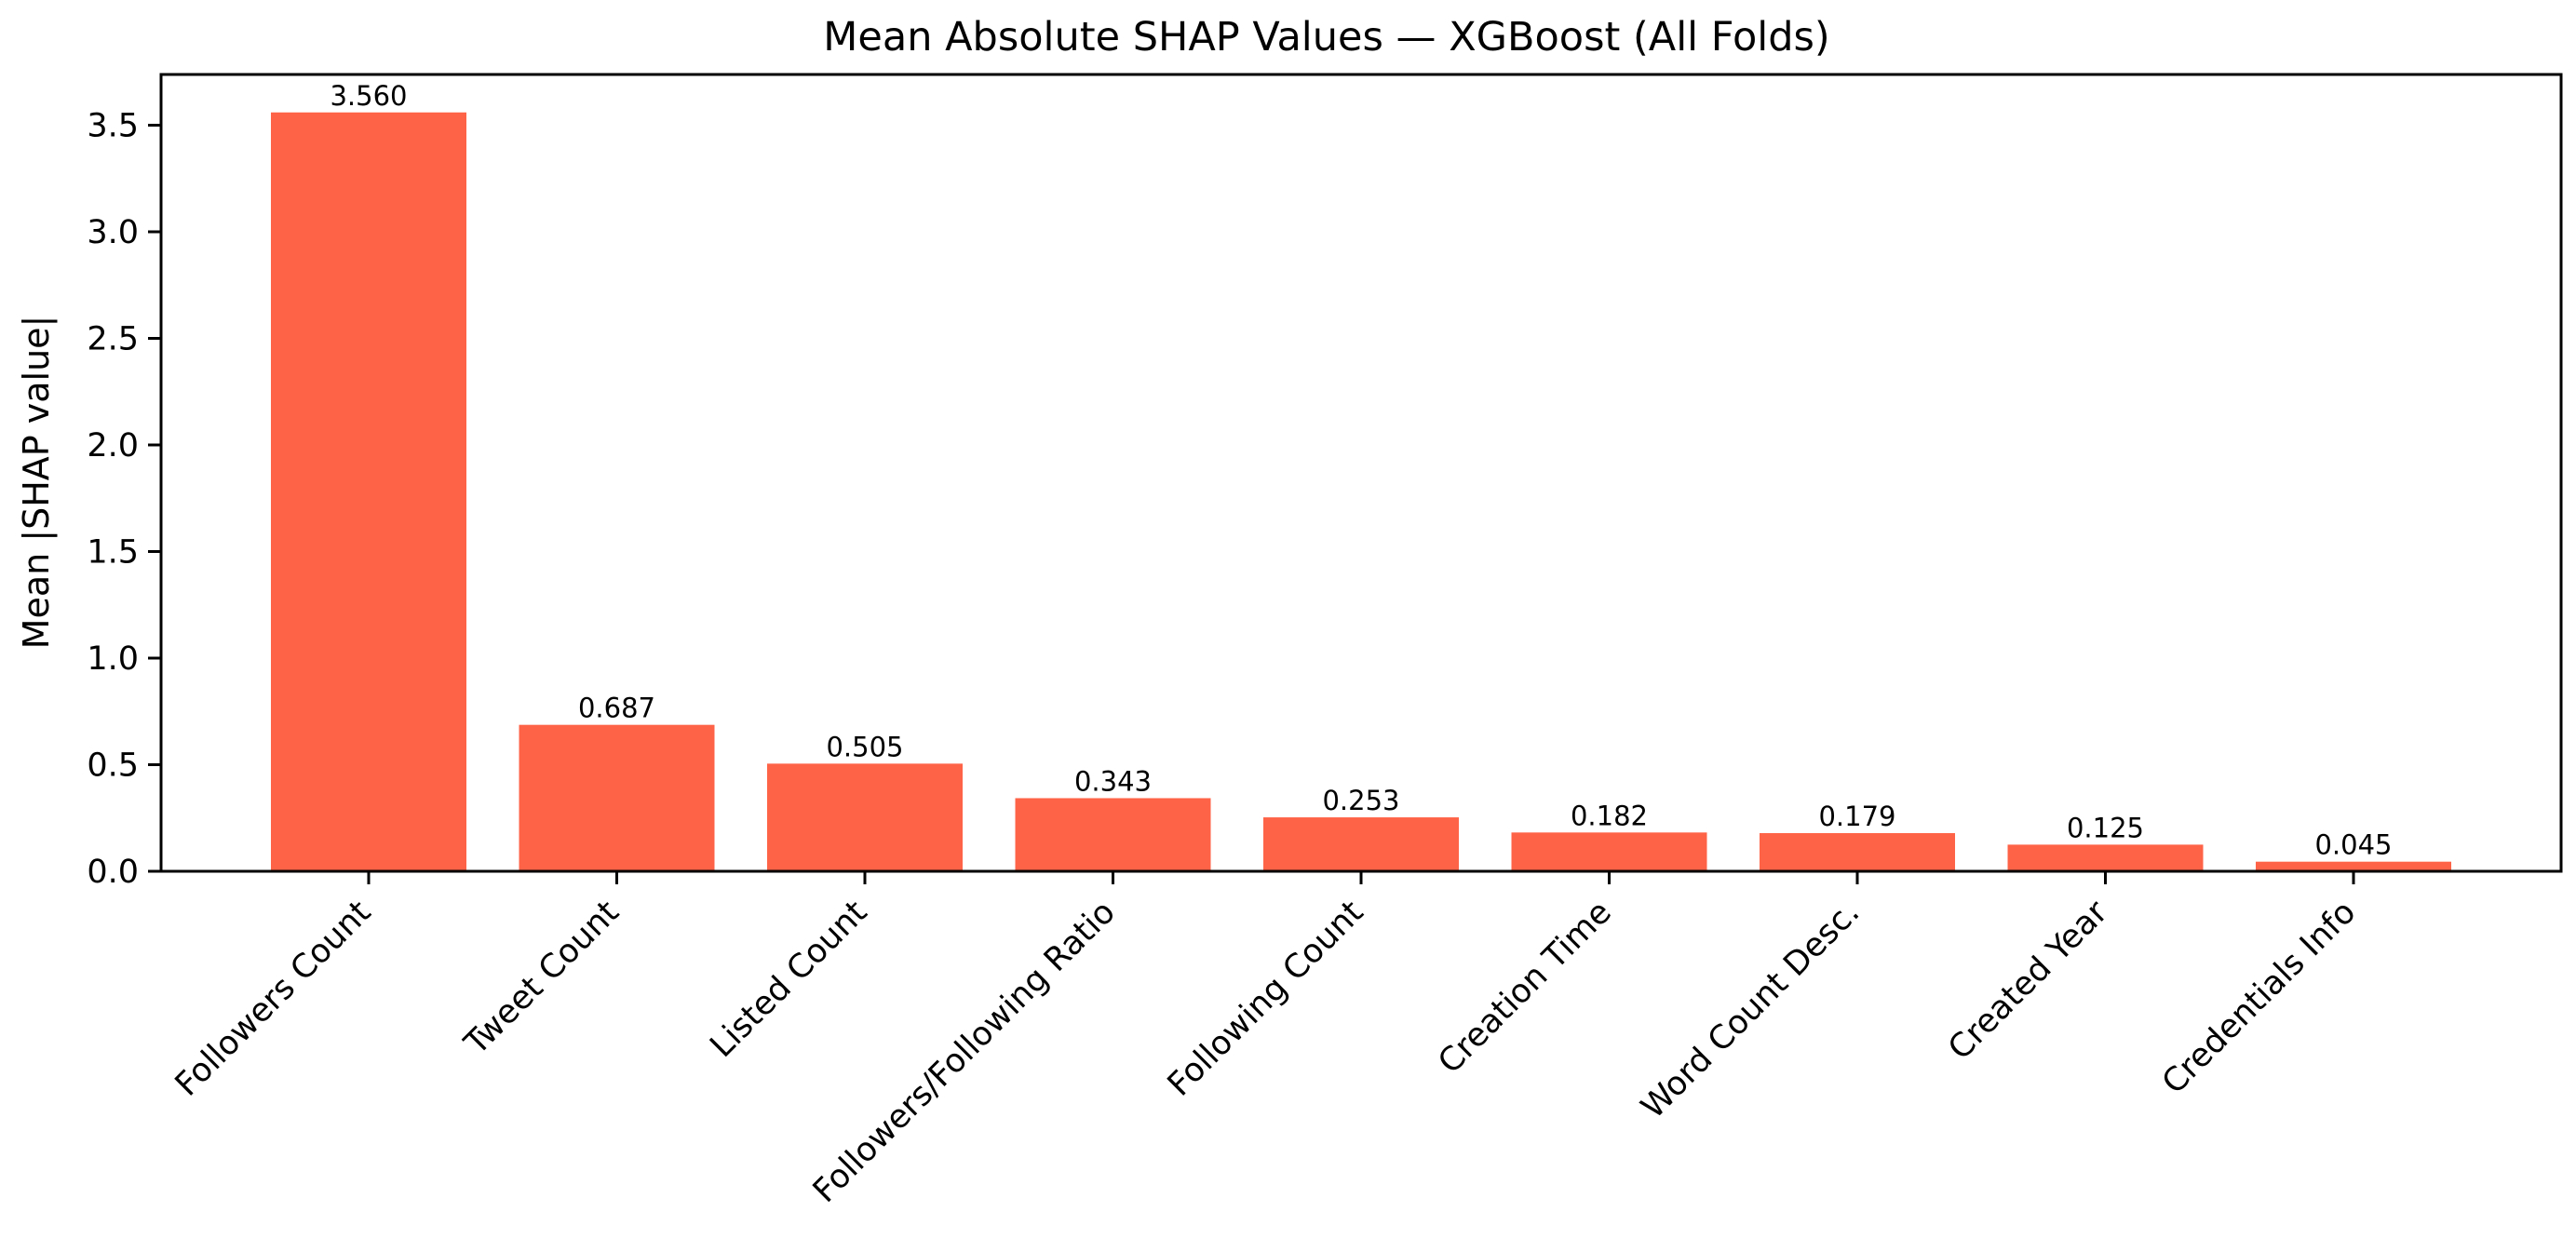  Describe the element at coordinates (113, 233) in the screenshot. I see `y-tick-label: 3.0` at that location.